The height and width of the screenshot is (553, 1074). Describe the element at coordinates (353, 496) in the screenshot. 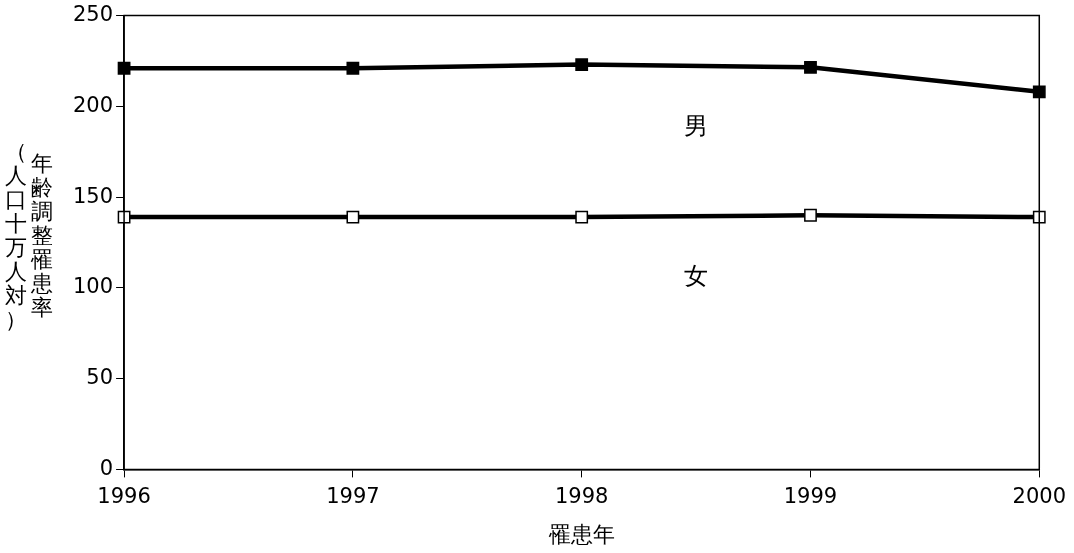

I see `x-tick-label: 1997` at that location.